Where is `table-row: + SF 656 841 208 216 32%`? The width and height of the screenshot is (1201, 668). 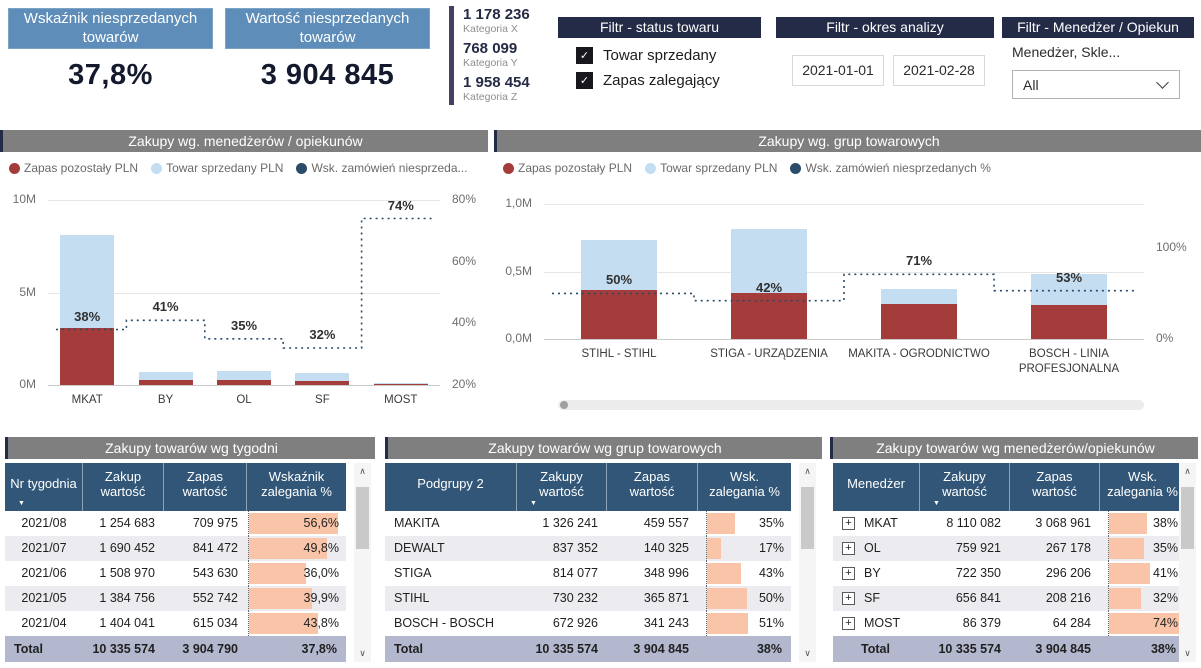
table-row: + SF 656 841 208 216 32% is located at coordinates (1009, 598).